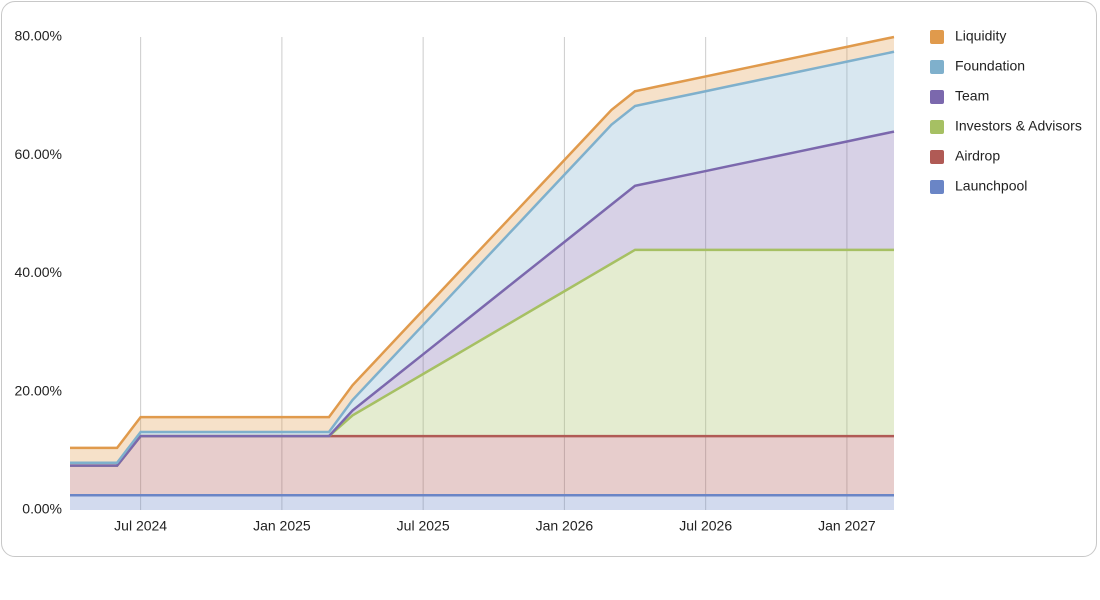 The height and width of the screenshot is (600, 1100). Describe the element at coordinates (42, 509) in the screenshot. I see `y-tick-label: 0.00%` at that location.